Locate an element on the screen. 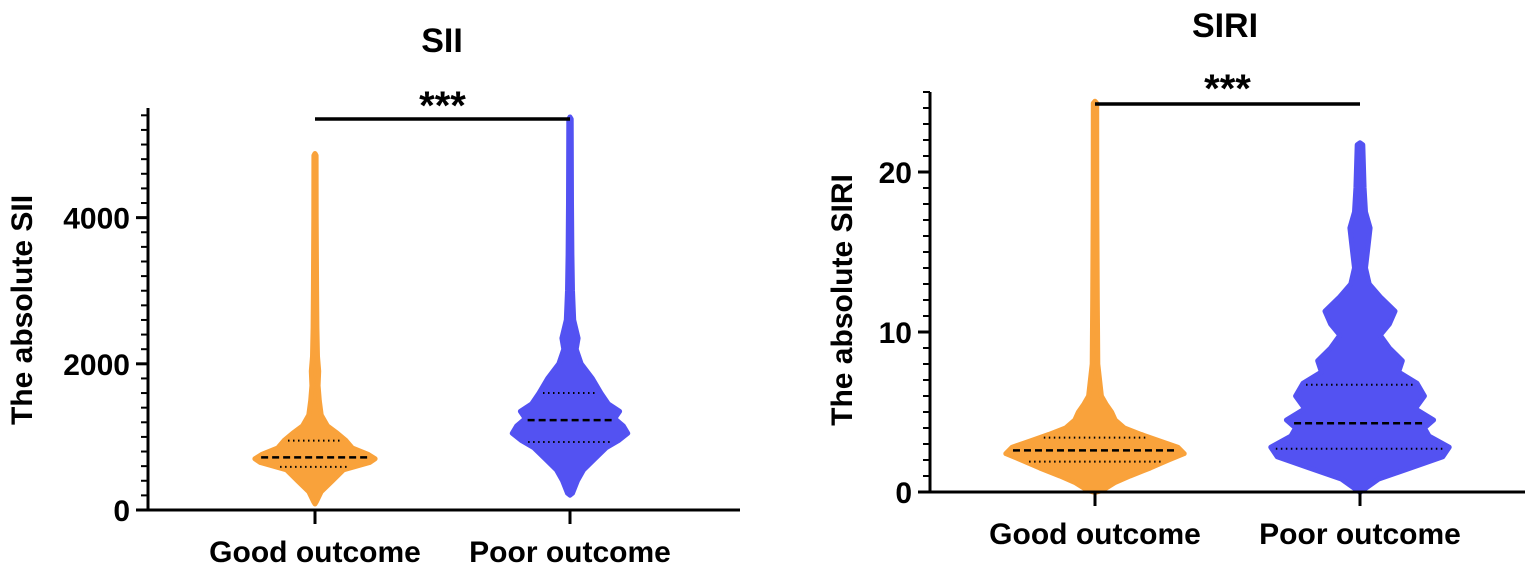  y-tick-label: 4000 is located at coordinates (96, 219).